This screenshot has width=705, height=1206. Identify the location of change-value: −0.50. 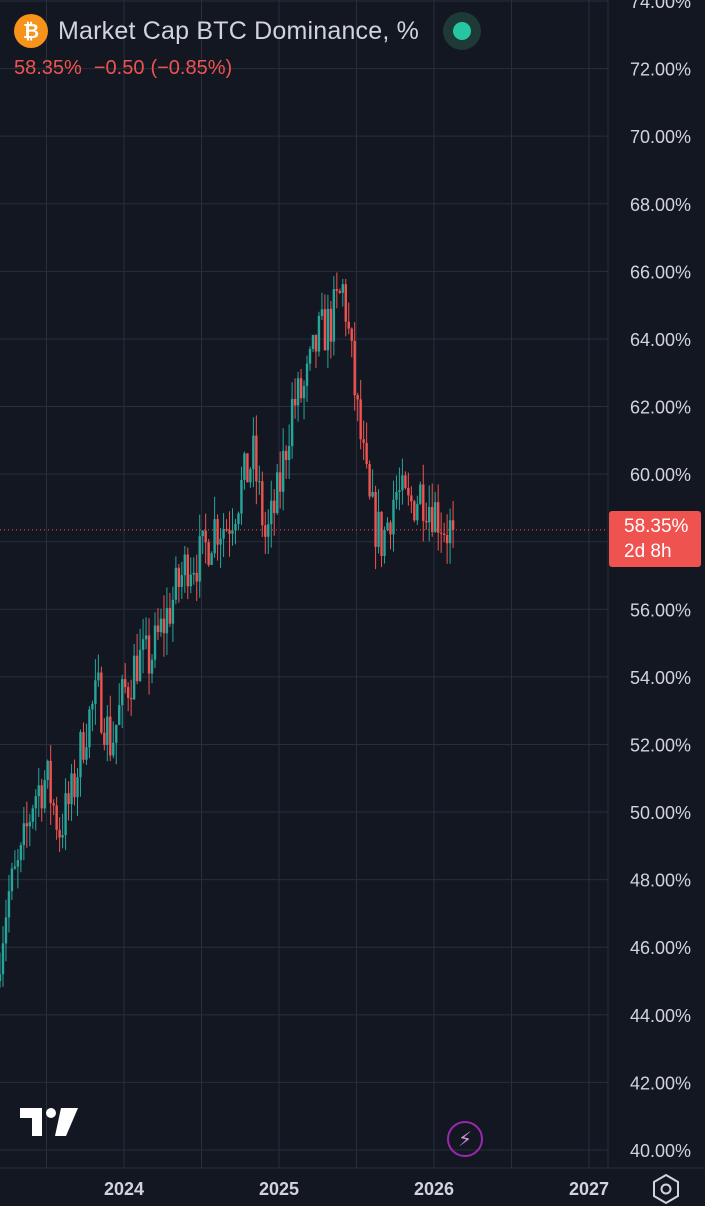
(119, 68).